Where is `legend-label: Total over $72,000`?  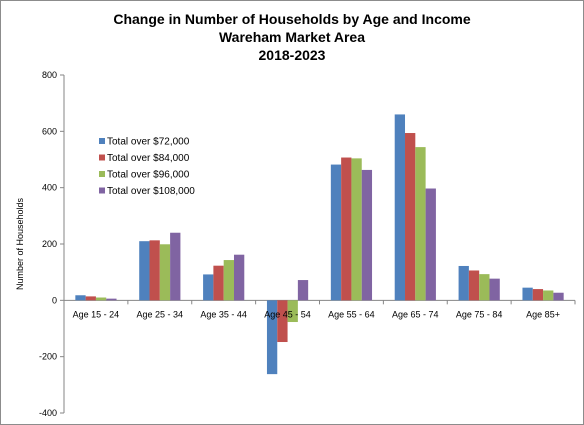
legend-label: Total over $72,000 is located at coordinates (148, 142).